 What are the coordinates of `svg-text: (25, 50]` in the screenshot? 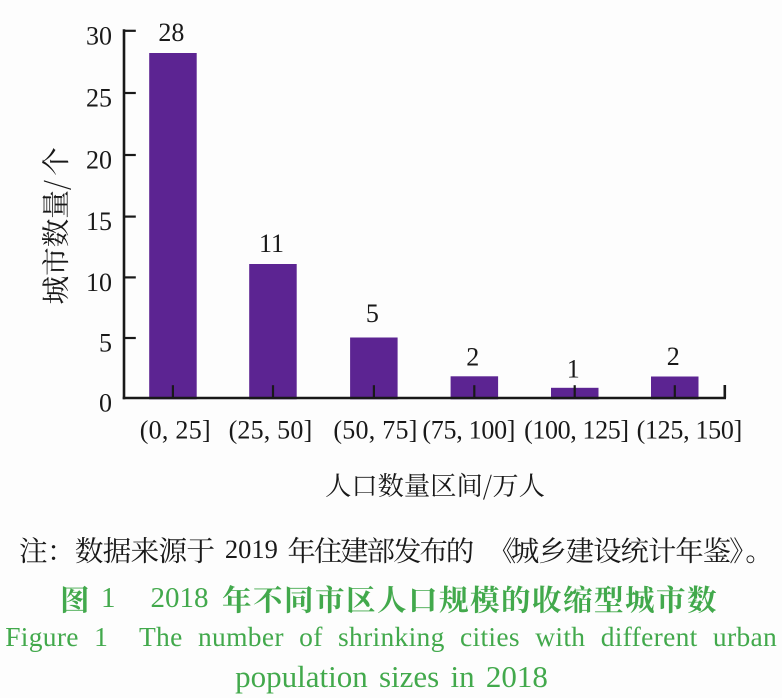 It's located at (271, 430).